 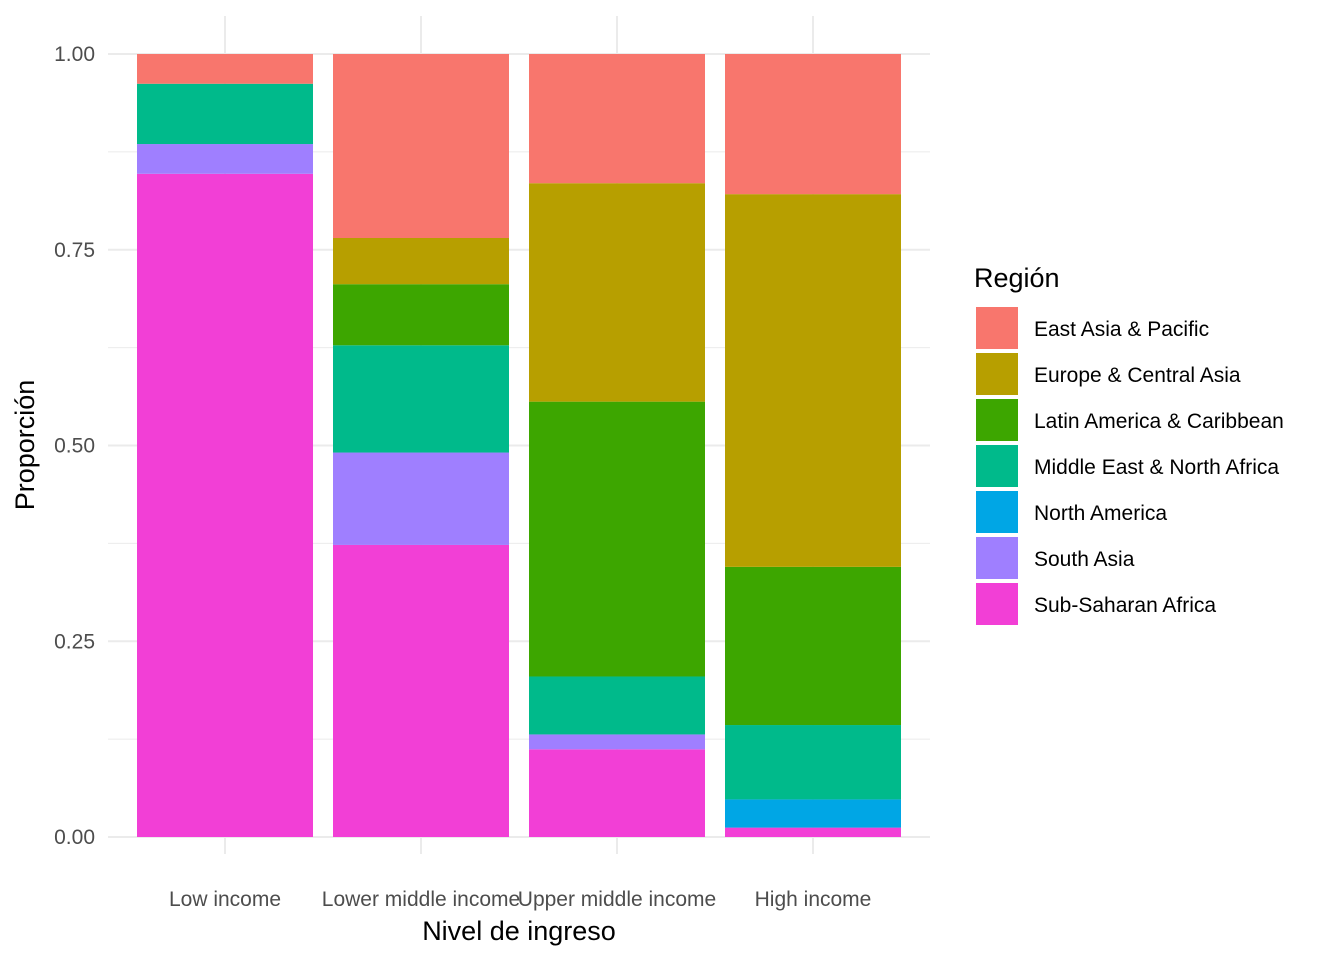 I want to click on y-axis-ticks: 0.00 0.25 0.50 0.75 1.00, so click(x=74, y=446).